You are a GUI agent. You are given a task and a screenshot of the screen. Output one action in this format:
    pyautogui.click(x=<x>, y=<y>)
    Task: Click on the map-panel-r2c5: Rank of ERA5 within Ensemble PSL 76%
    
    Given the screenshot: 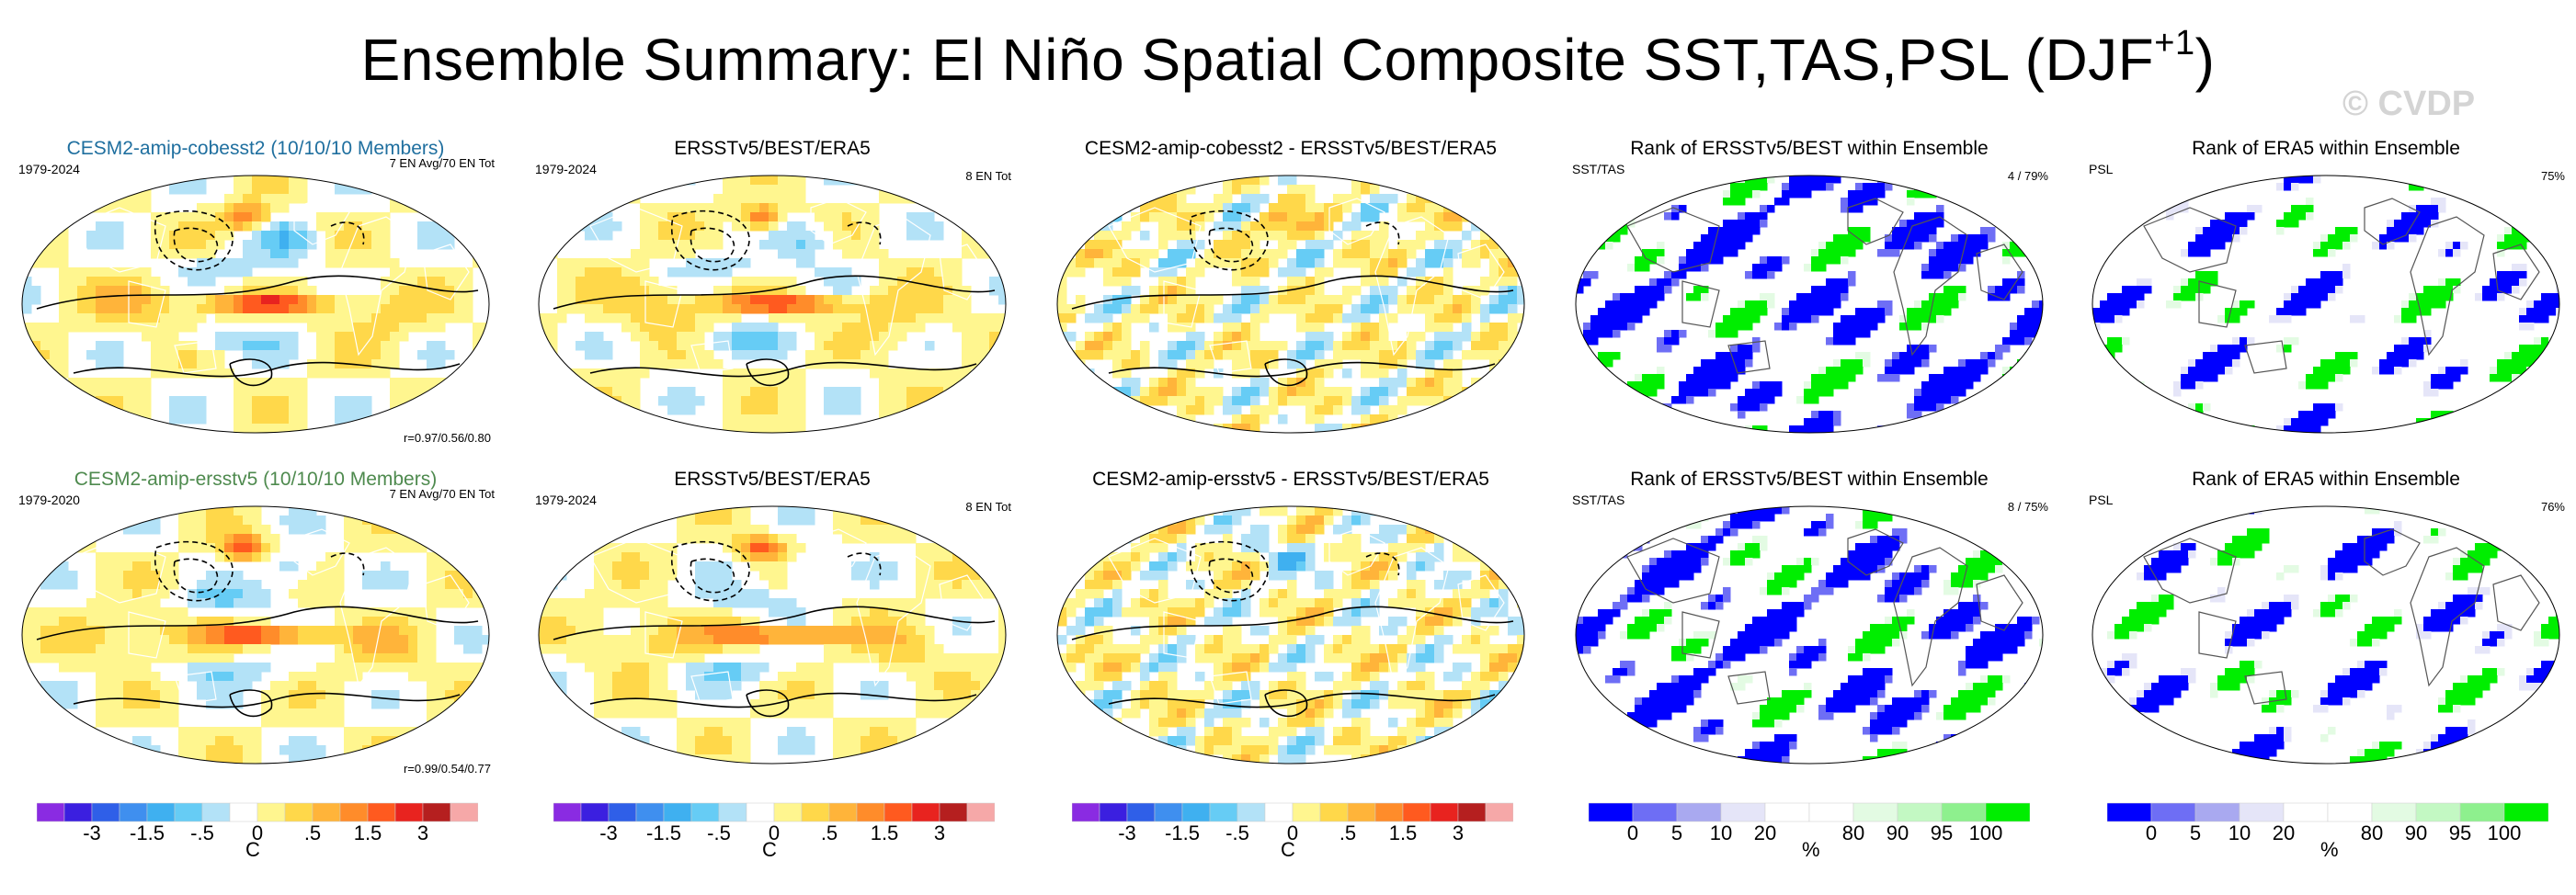 What is the action you would take?
    pyautogui.click(x=2326, y=634)
    